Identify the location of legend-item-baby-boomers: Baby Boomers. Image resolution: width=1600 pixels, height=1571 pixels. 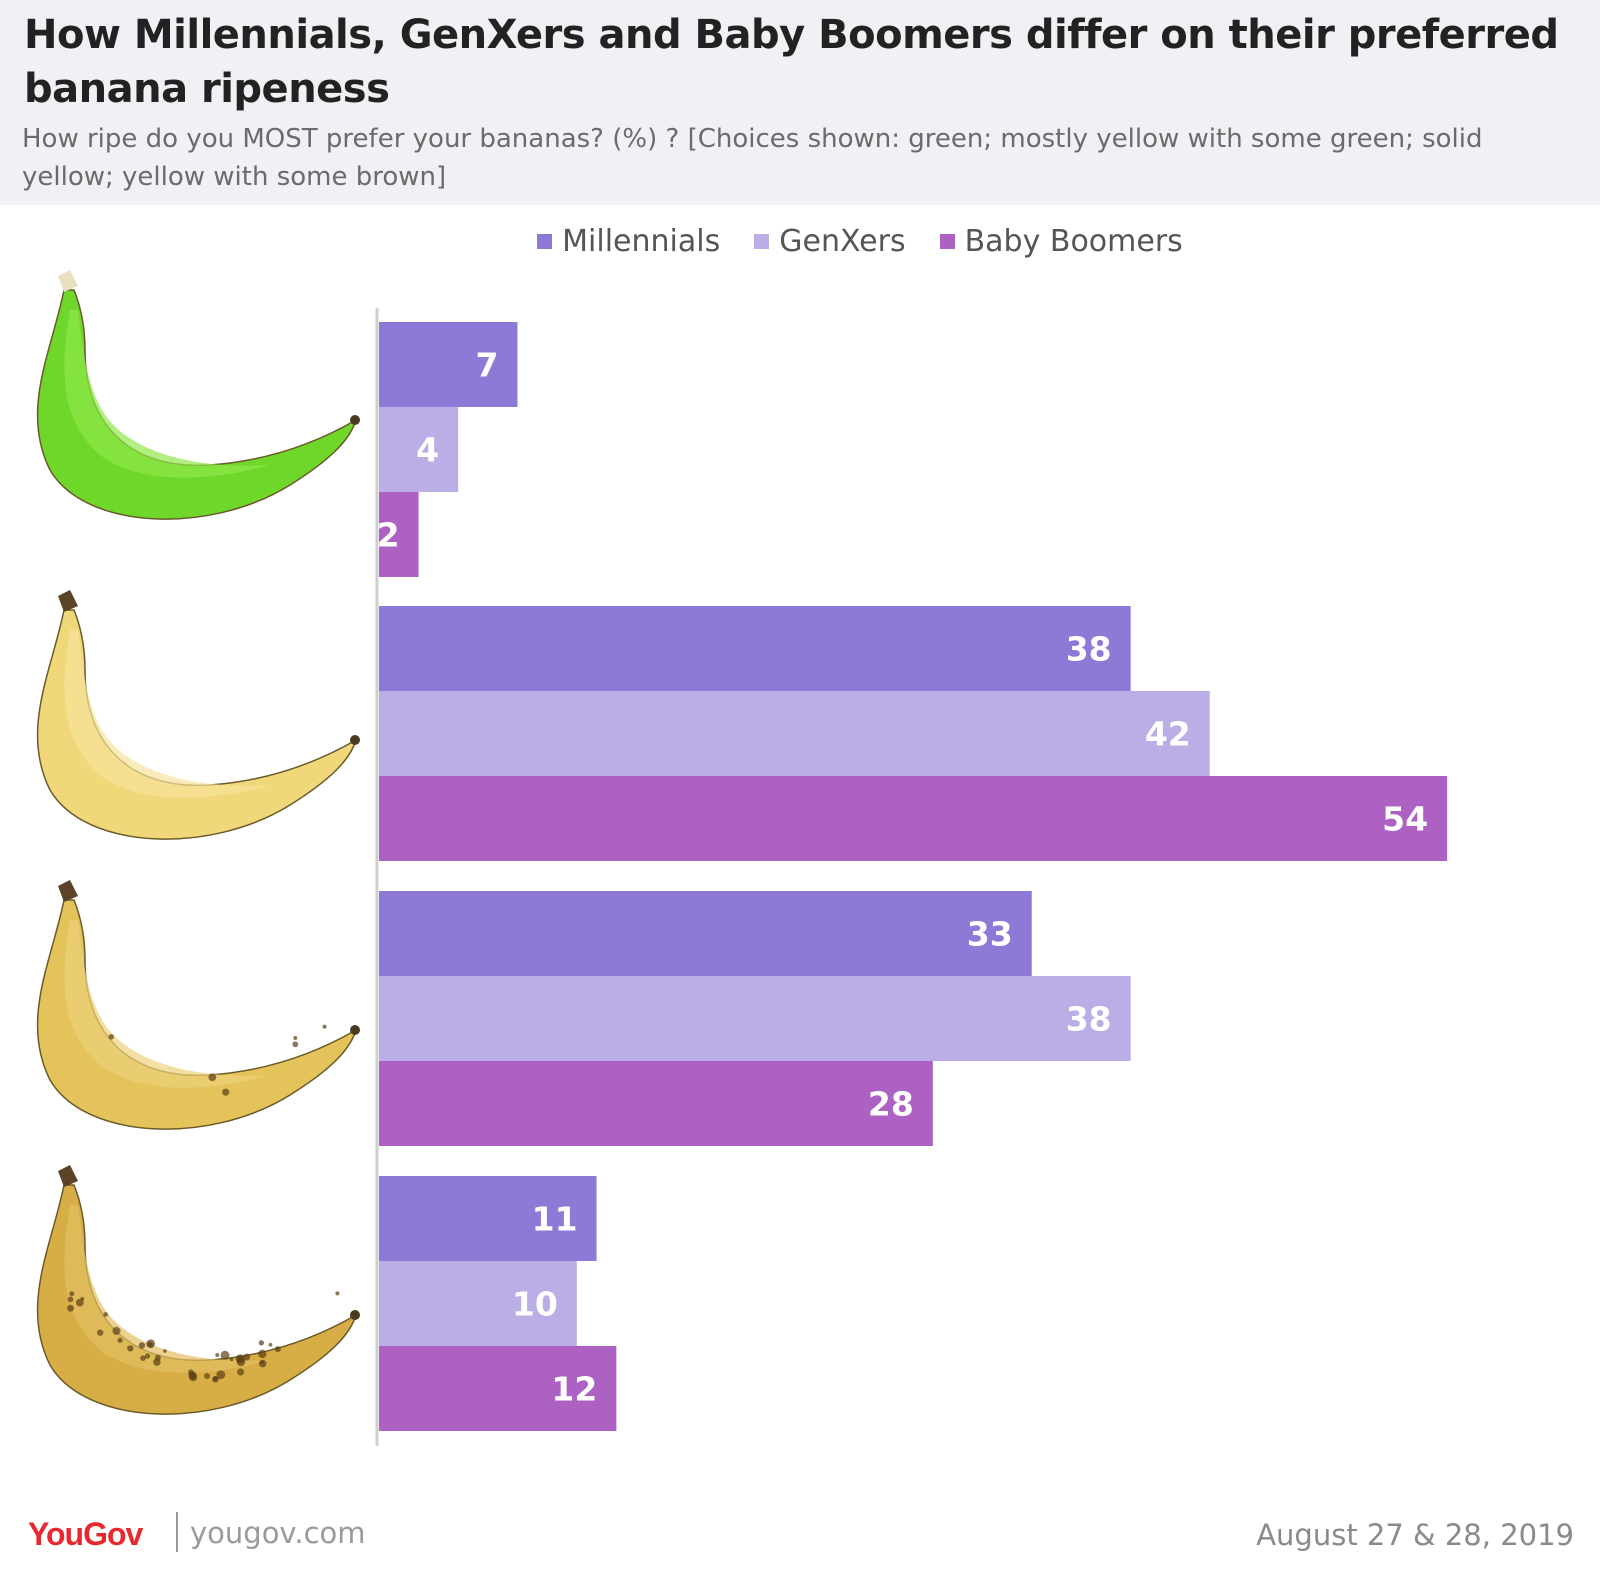
(1061, 241).